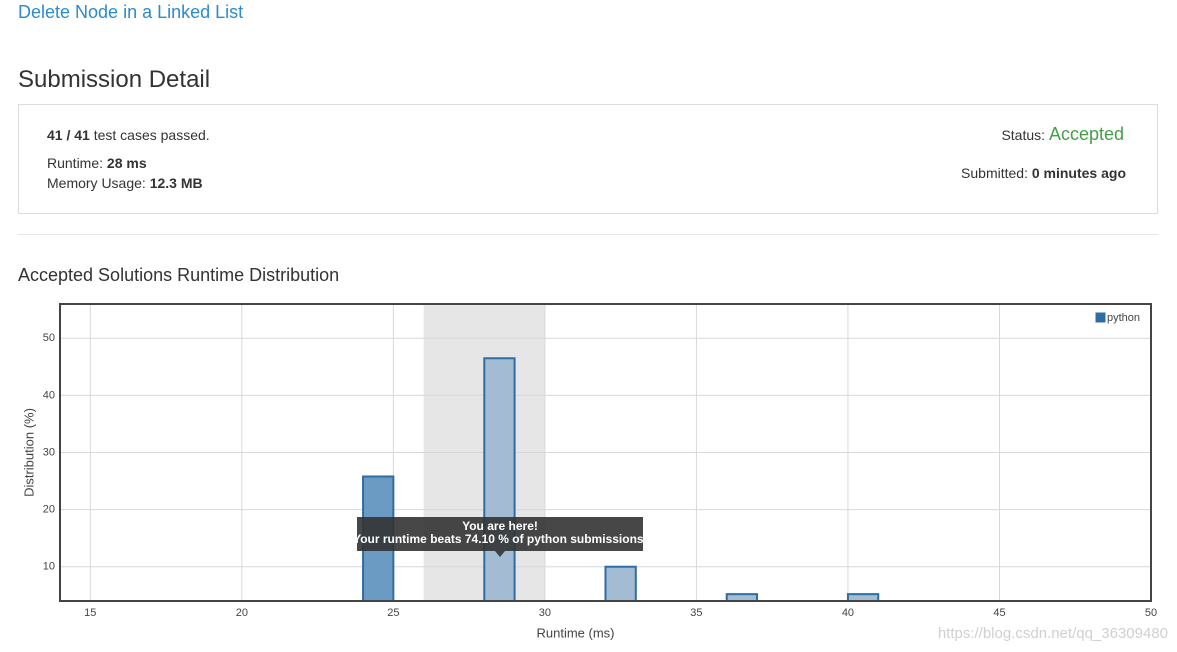  What do you see at coordinates (96, 183) in the screenshot?
I see `memory-label: Memory Usage:` at bounding box center [96, 183].